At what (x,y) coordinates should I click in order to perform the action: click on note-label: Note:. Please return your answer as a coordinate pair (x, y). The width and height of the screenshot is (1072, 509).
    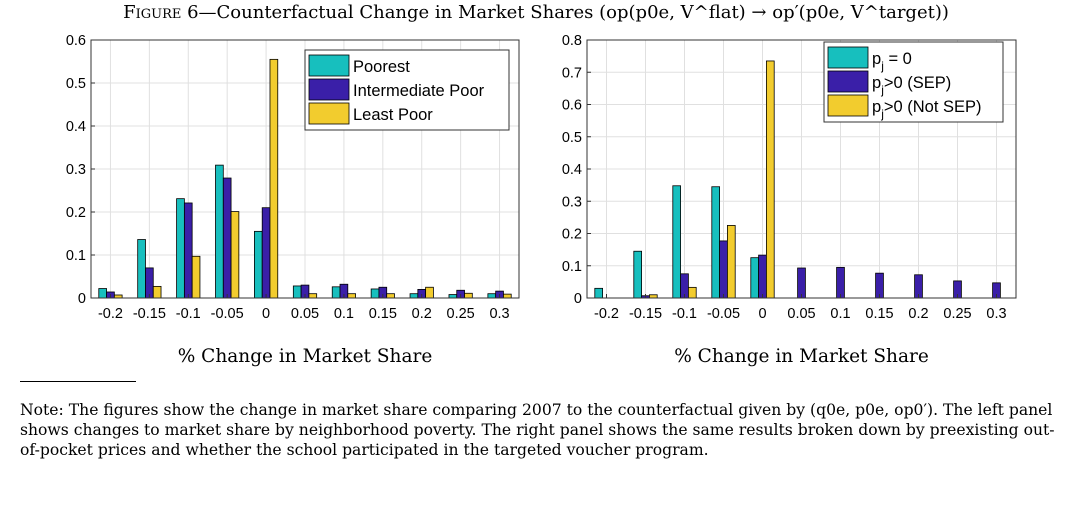
    Looking at the image, I should click on (42, 410).